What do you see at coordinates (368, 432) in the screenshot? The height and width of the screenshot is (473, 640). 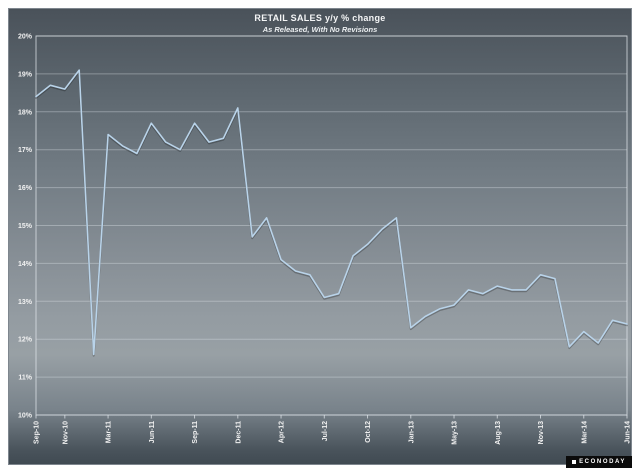 I see `x-axis-tick-label: Oct-12` at bounding box center [368, 432].